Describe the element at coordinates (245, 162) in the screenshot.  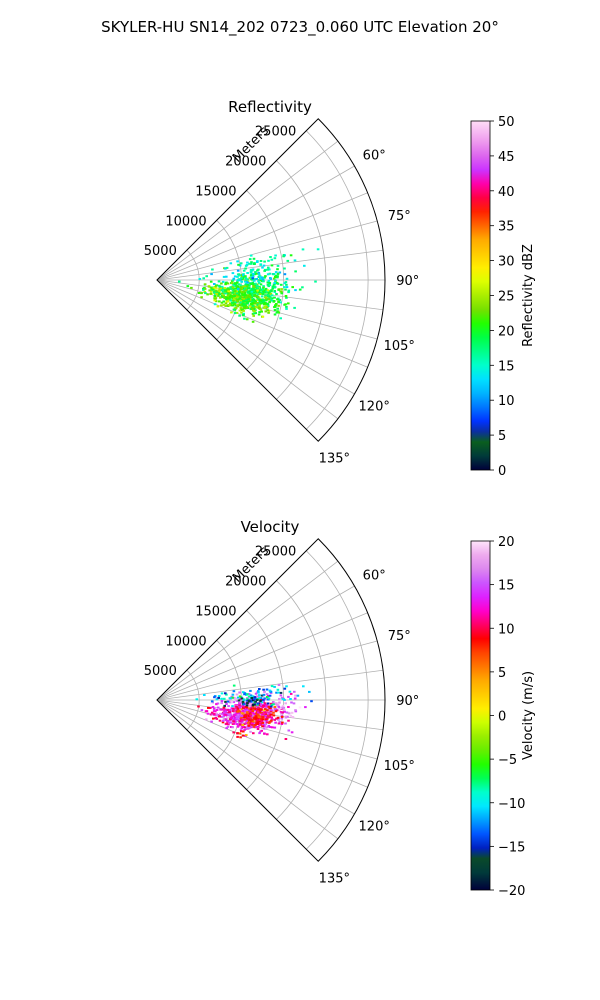
I see `radial-tick-label: 20000` at that location.